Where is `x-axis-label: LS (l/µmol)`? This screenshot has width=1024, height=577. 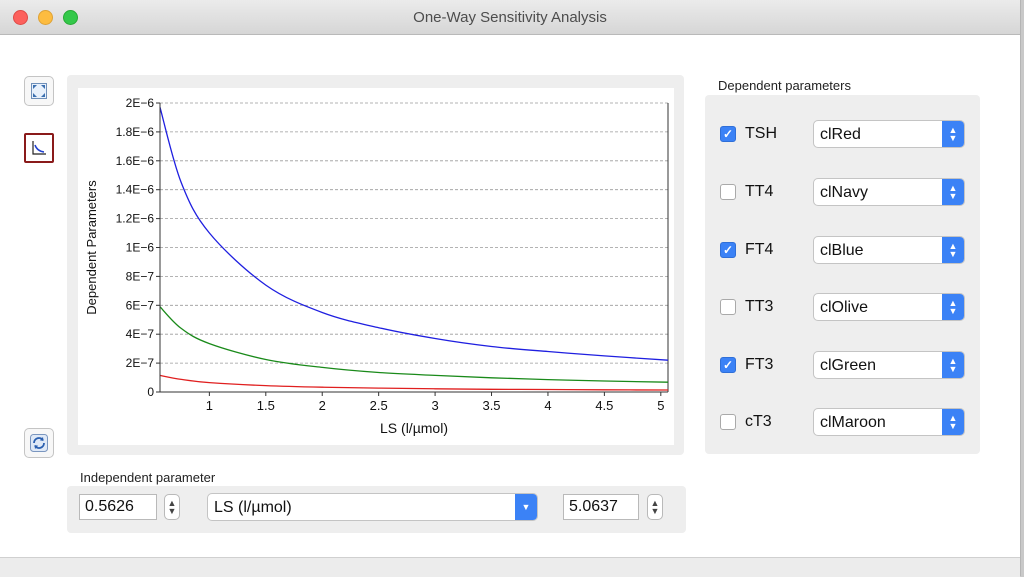
x-axis-label: LS (l/µmol) is located at coordinates (414, 428).